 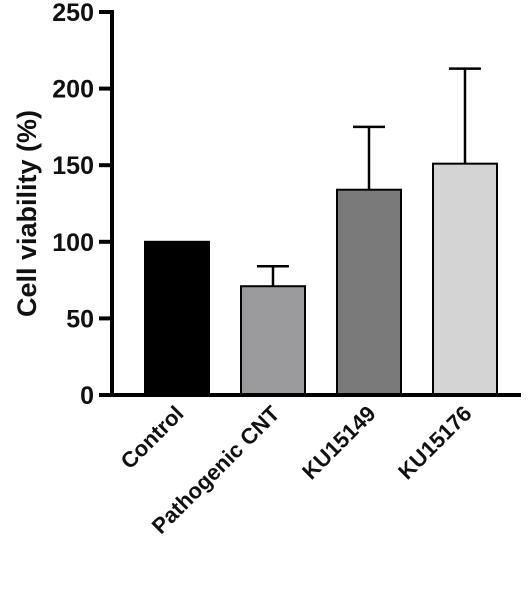 What do you see at coordinates (73, 13) in the screenshot?
I see `y-tick-label: 250` at bounding box center [73, 13].